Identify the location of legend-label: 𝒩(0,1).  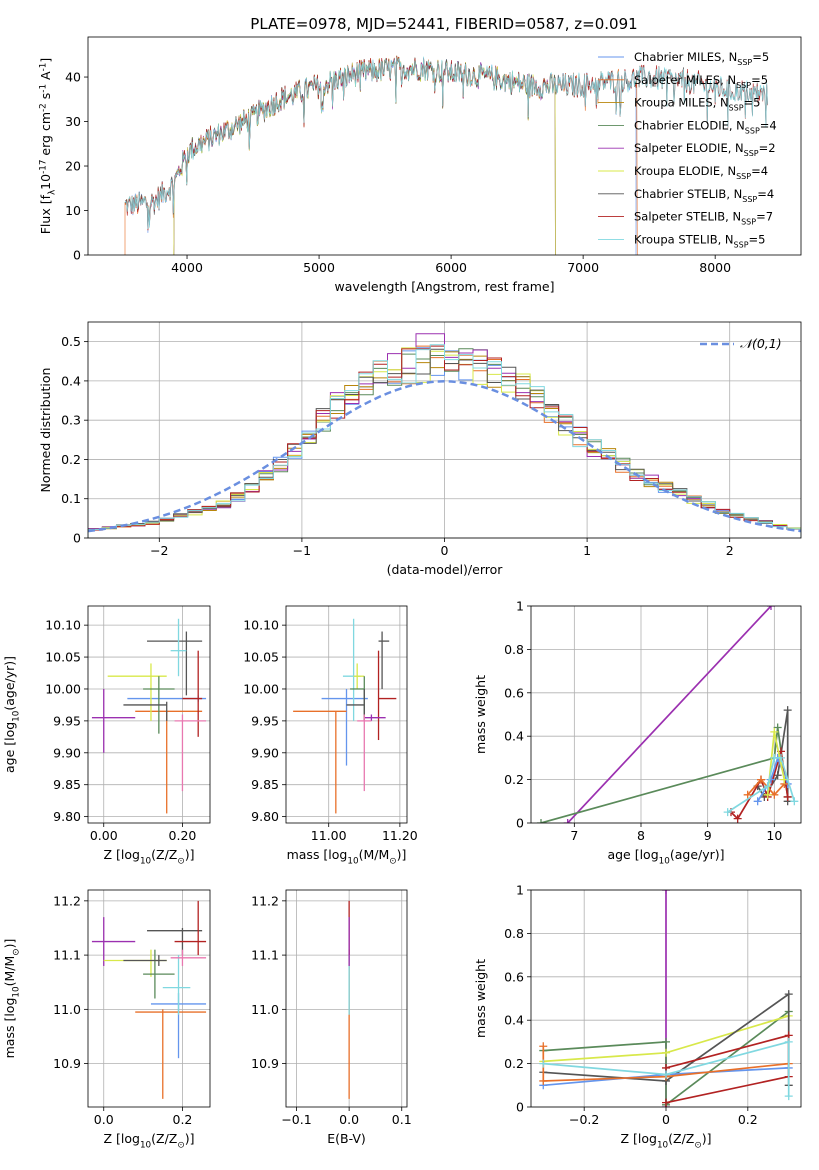
(761, 343).